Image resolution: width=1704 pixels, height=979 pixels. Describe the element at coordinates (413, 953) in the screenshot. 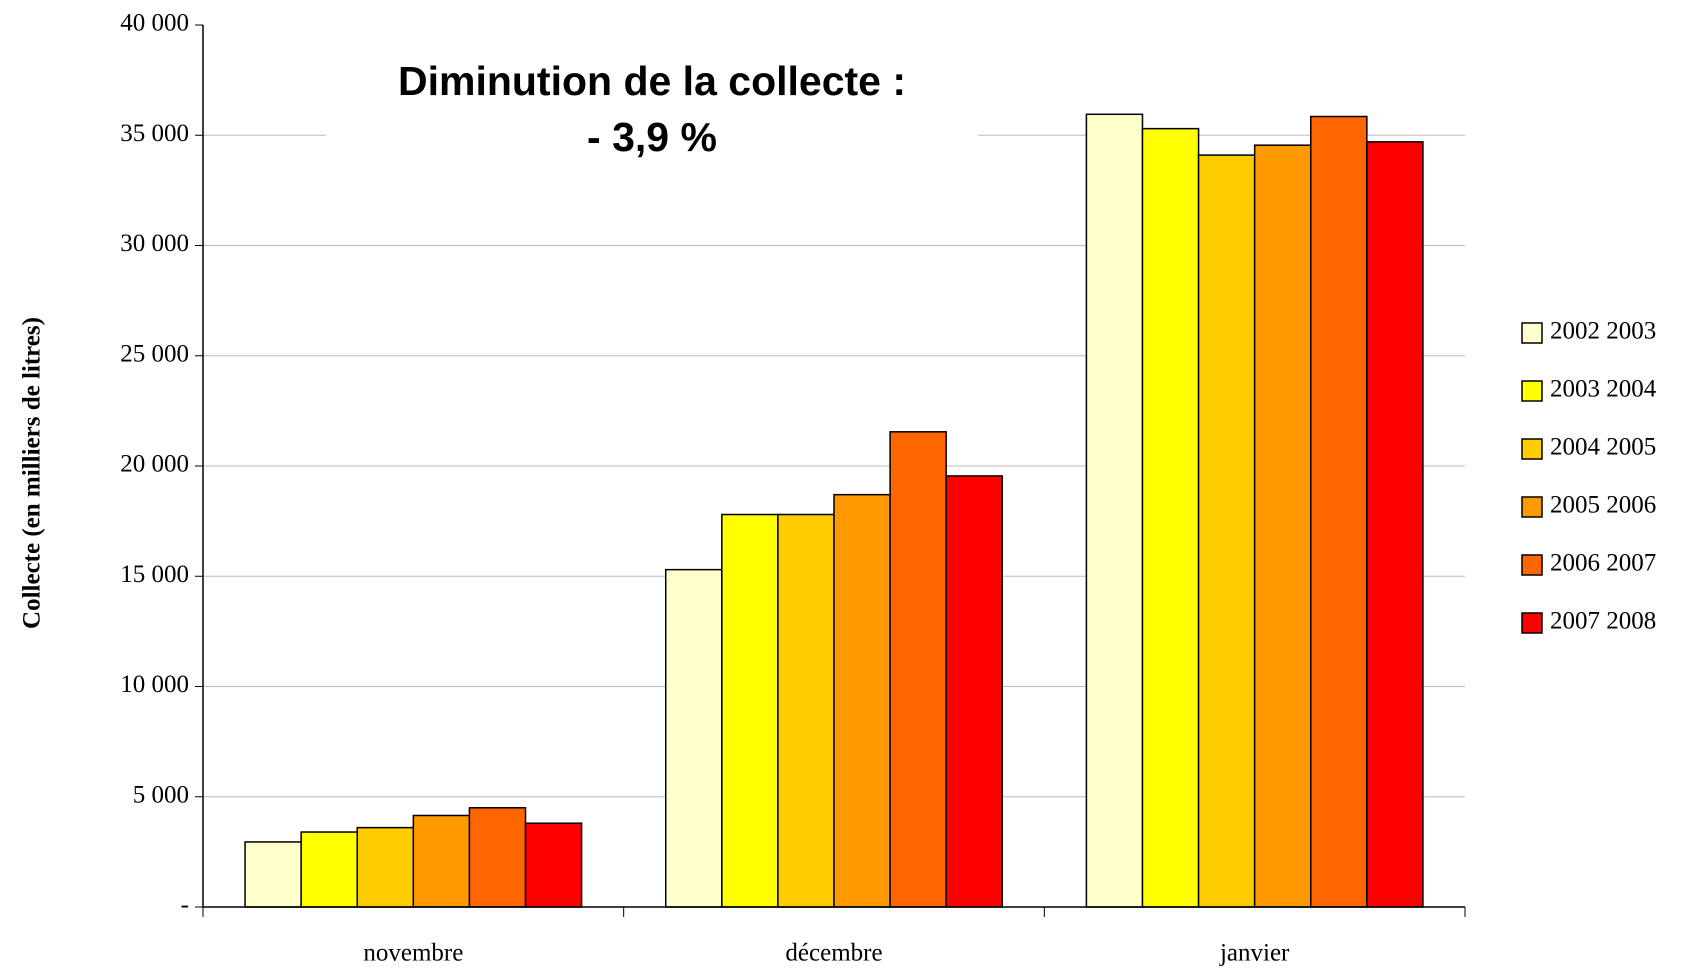

I see `x-tick-label: novembre` at that location.